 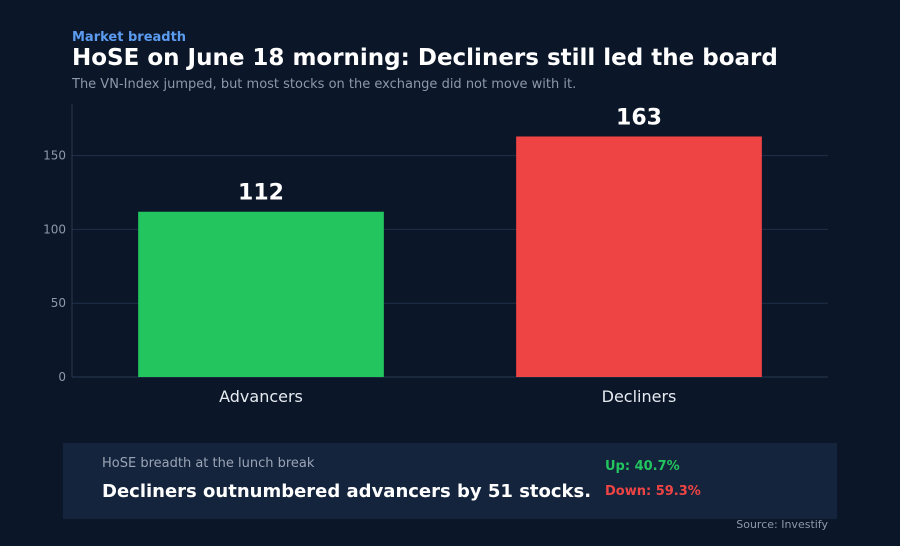 What do you see at coordinates (639, 256) in the screenshot?
I see `bar-decliners` at bounding box center [639, 256].